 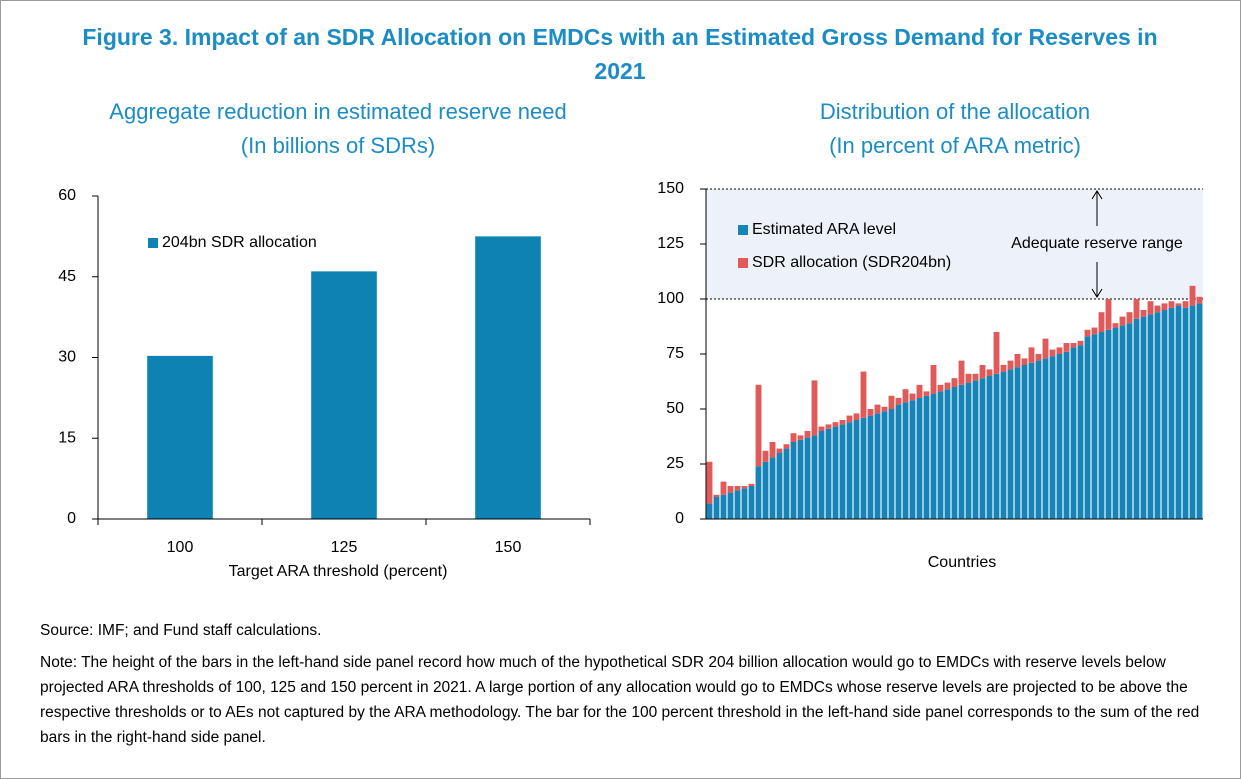 What do you see at coordinates (67, 195) in the screenshot?
I see `y-tick-label: 60` at bounding box center [67, 195].